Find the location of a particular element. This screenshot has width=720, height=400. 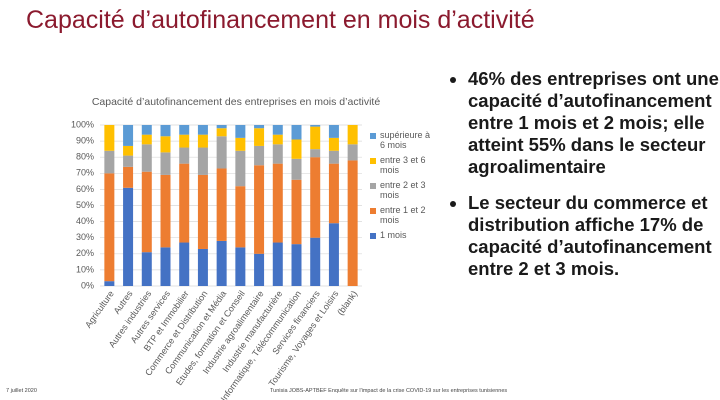

legend-label: entre 1 et 2 mois is located at coordinates (403, 215).